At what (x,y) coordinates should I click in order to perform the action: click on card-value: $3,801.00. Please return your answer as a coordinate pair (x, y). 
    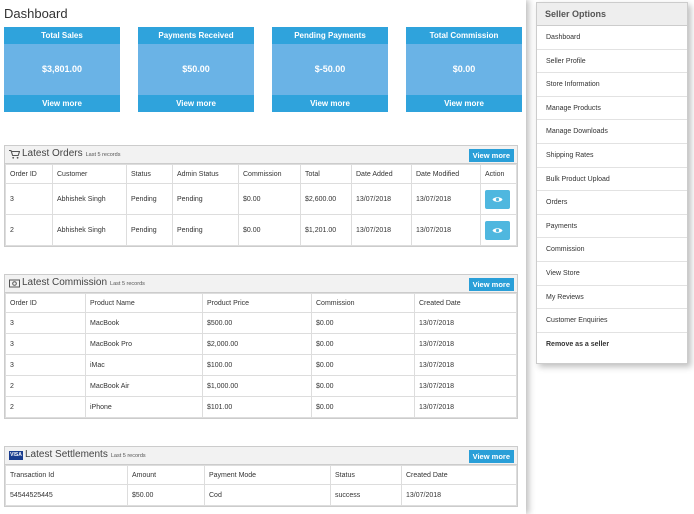
    Looking at the image, I should click on (62, 69).